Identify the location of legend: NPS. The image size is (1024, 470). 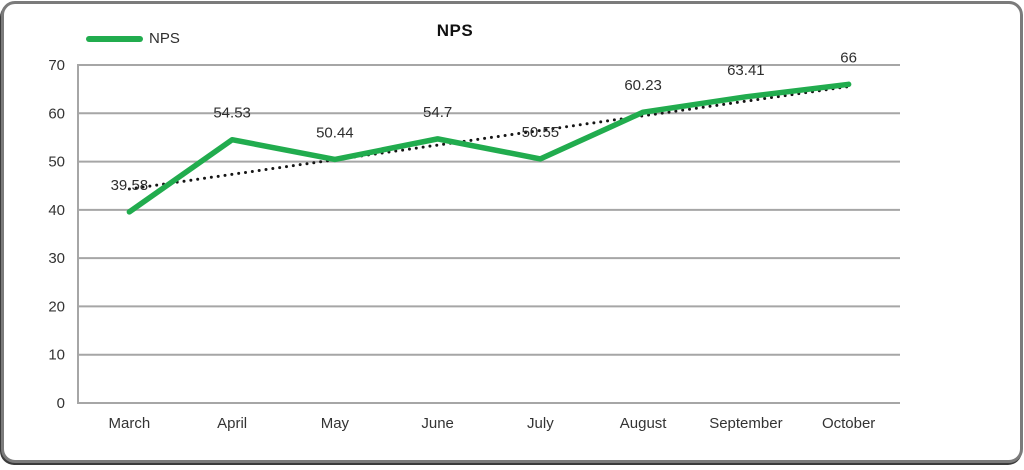
(133, 38).